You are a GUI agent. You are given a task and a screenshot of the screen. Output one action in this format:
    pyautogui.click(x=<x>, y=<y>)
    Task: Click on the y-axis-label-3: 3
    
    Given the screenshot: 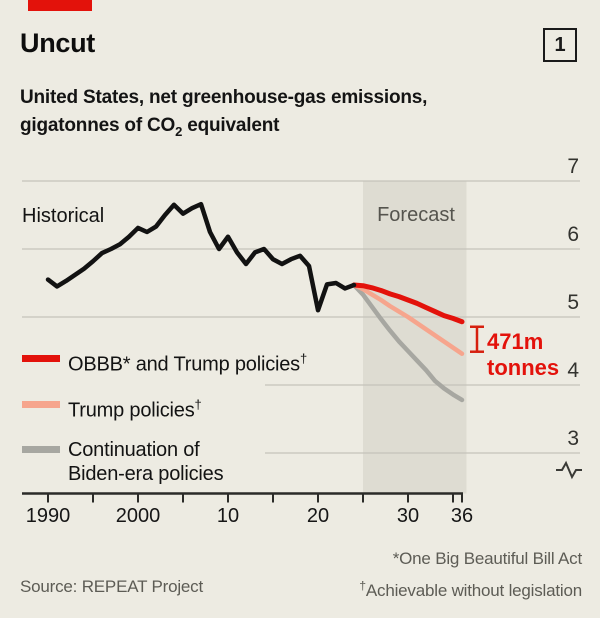 What is the action you would take?
    pyautogui.click(x=573, y=438)
    